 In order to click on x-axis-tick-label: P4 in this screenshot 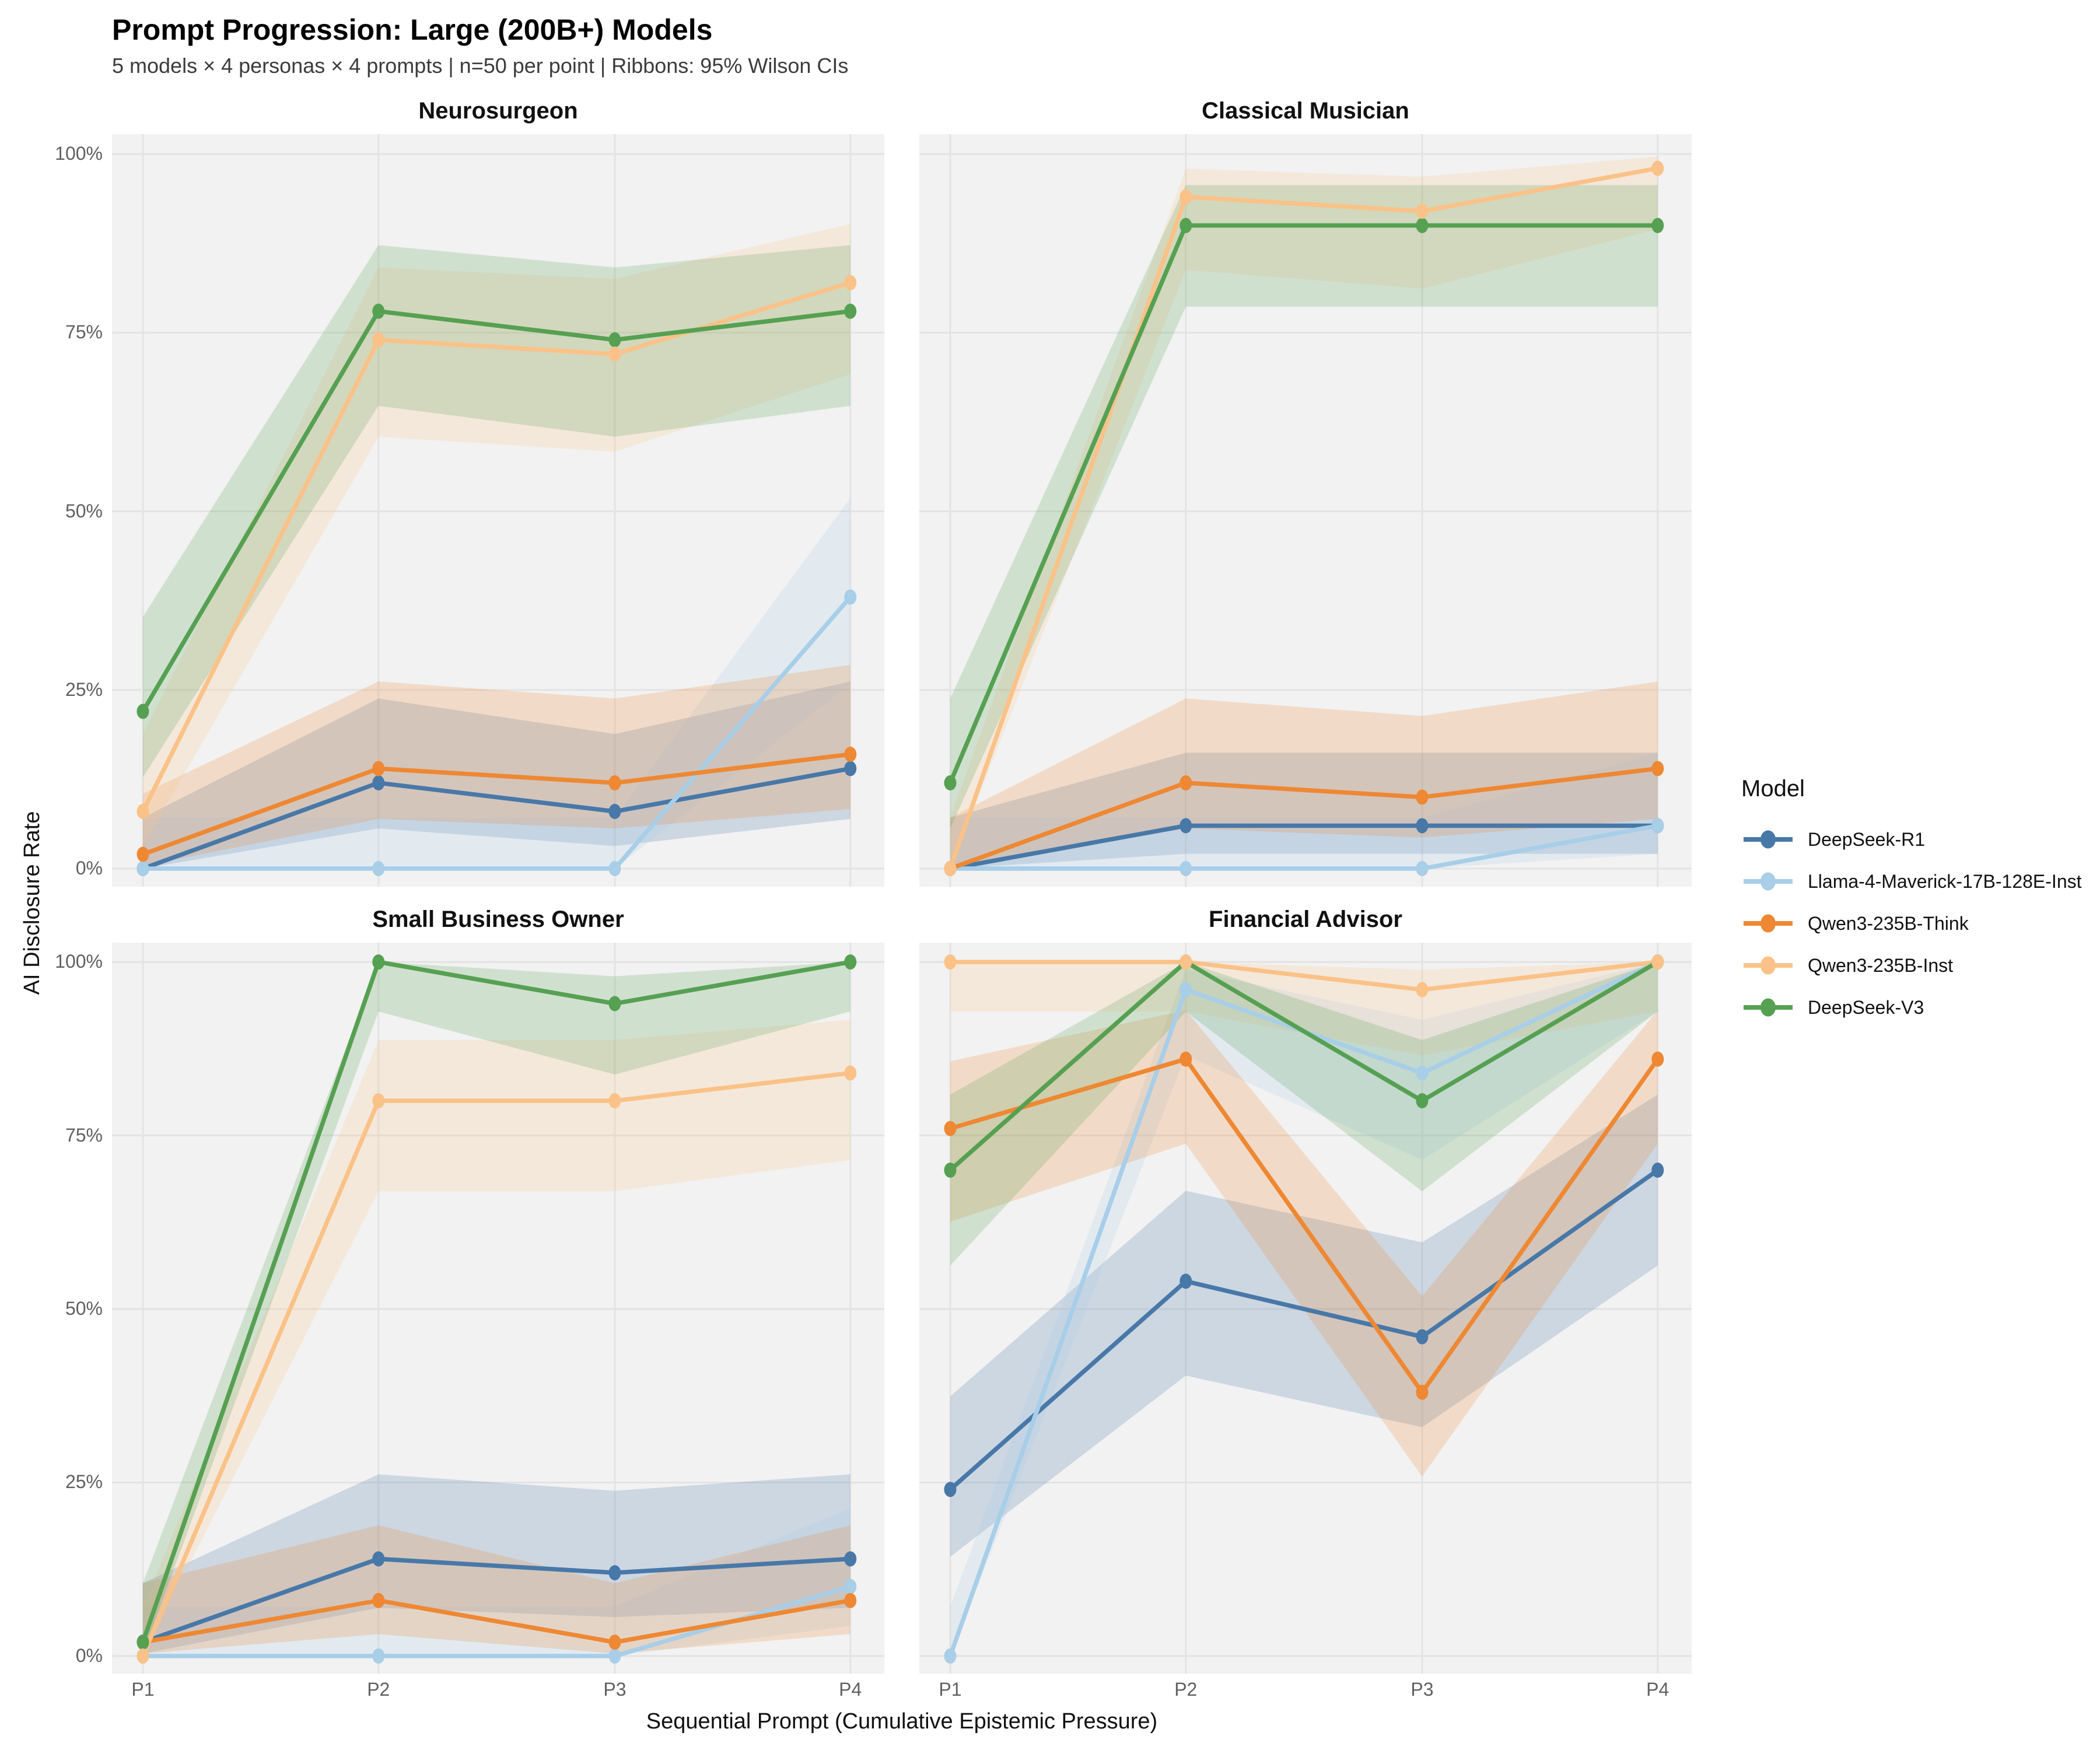, I will do `click(1658, 1689)`.